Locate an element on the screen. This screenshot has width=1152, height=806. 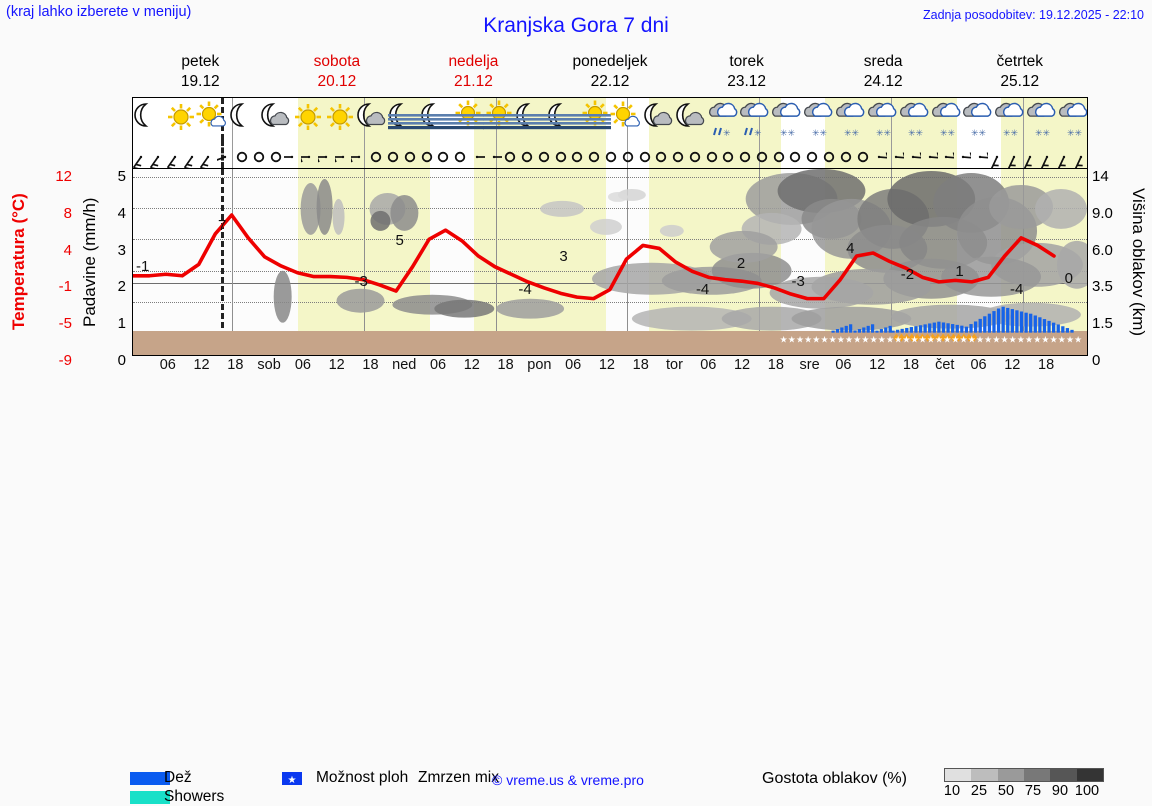
copyright-label: © vreme.us & vreme.pro is located at coordinates (568, 780).